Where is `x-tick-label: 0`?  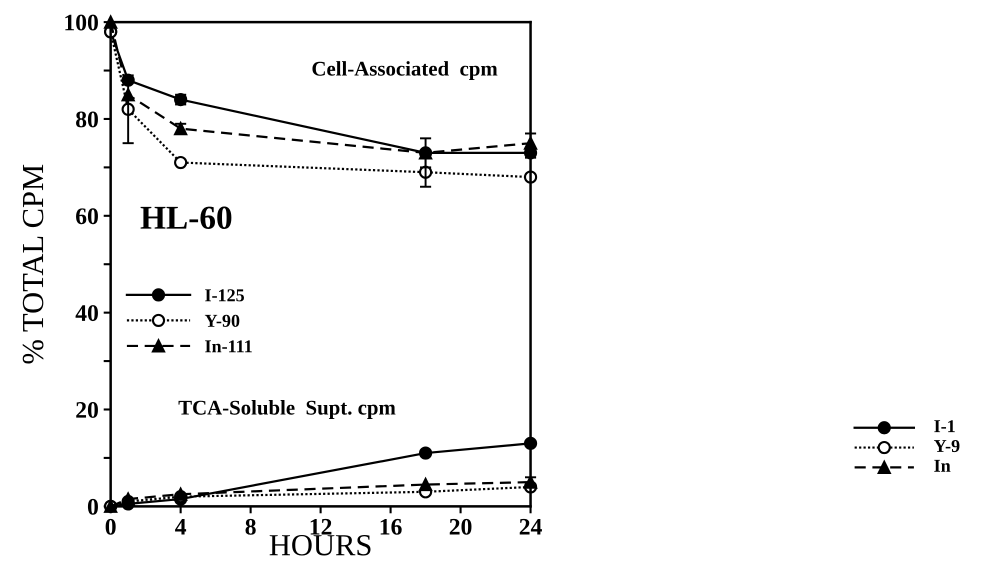 x-tick-label: 0 is located at coordinates (111, 526).